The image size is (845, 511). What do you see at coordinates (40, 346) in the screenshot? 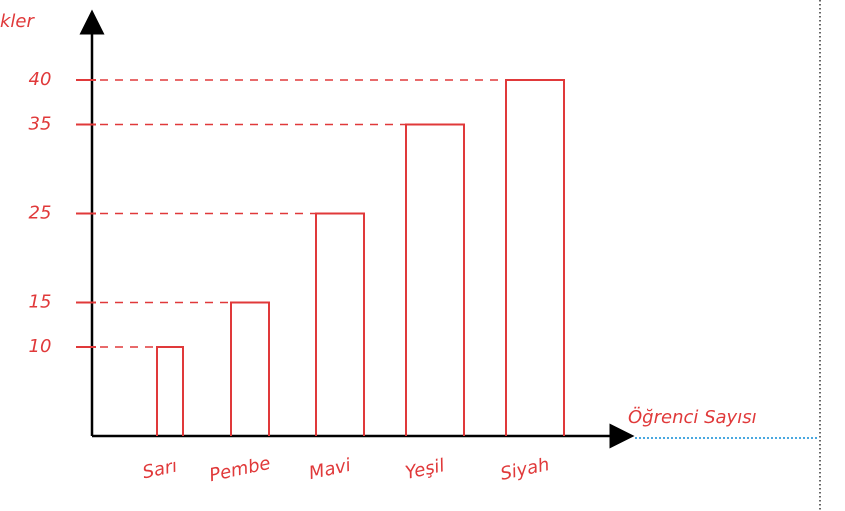
I see `y-tick-label: 10` at bounding box center [40, 346].